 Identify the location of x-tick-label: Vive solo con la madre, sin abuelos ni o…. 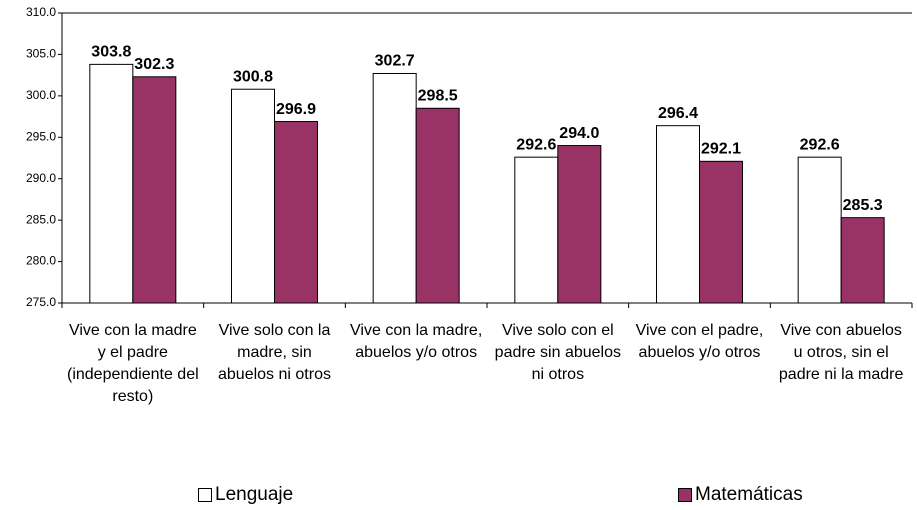
(274, 352).